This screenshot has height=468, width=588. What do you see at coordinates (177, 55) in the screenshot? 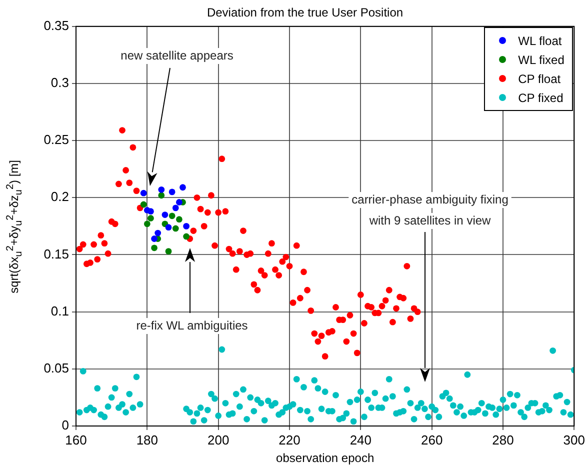
I see `annotation: new satellite appears` at bounding box center [177, 55].